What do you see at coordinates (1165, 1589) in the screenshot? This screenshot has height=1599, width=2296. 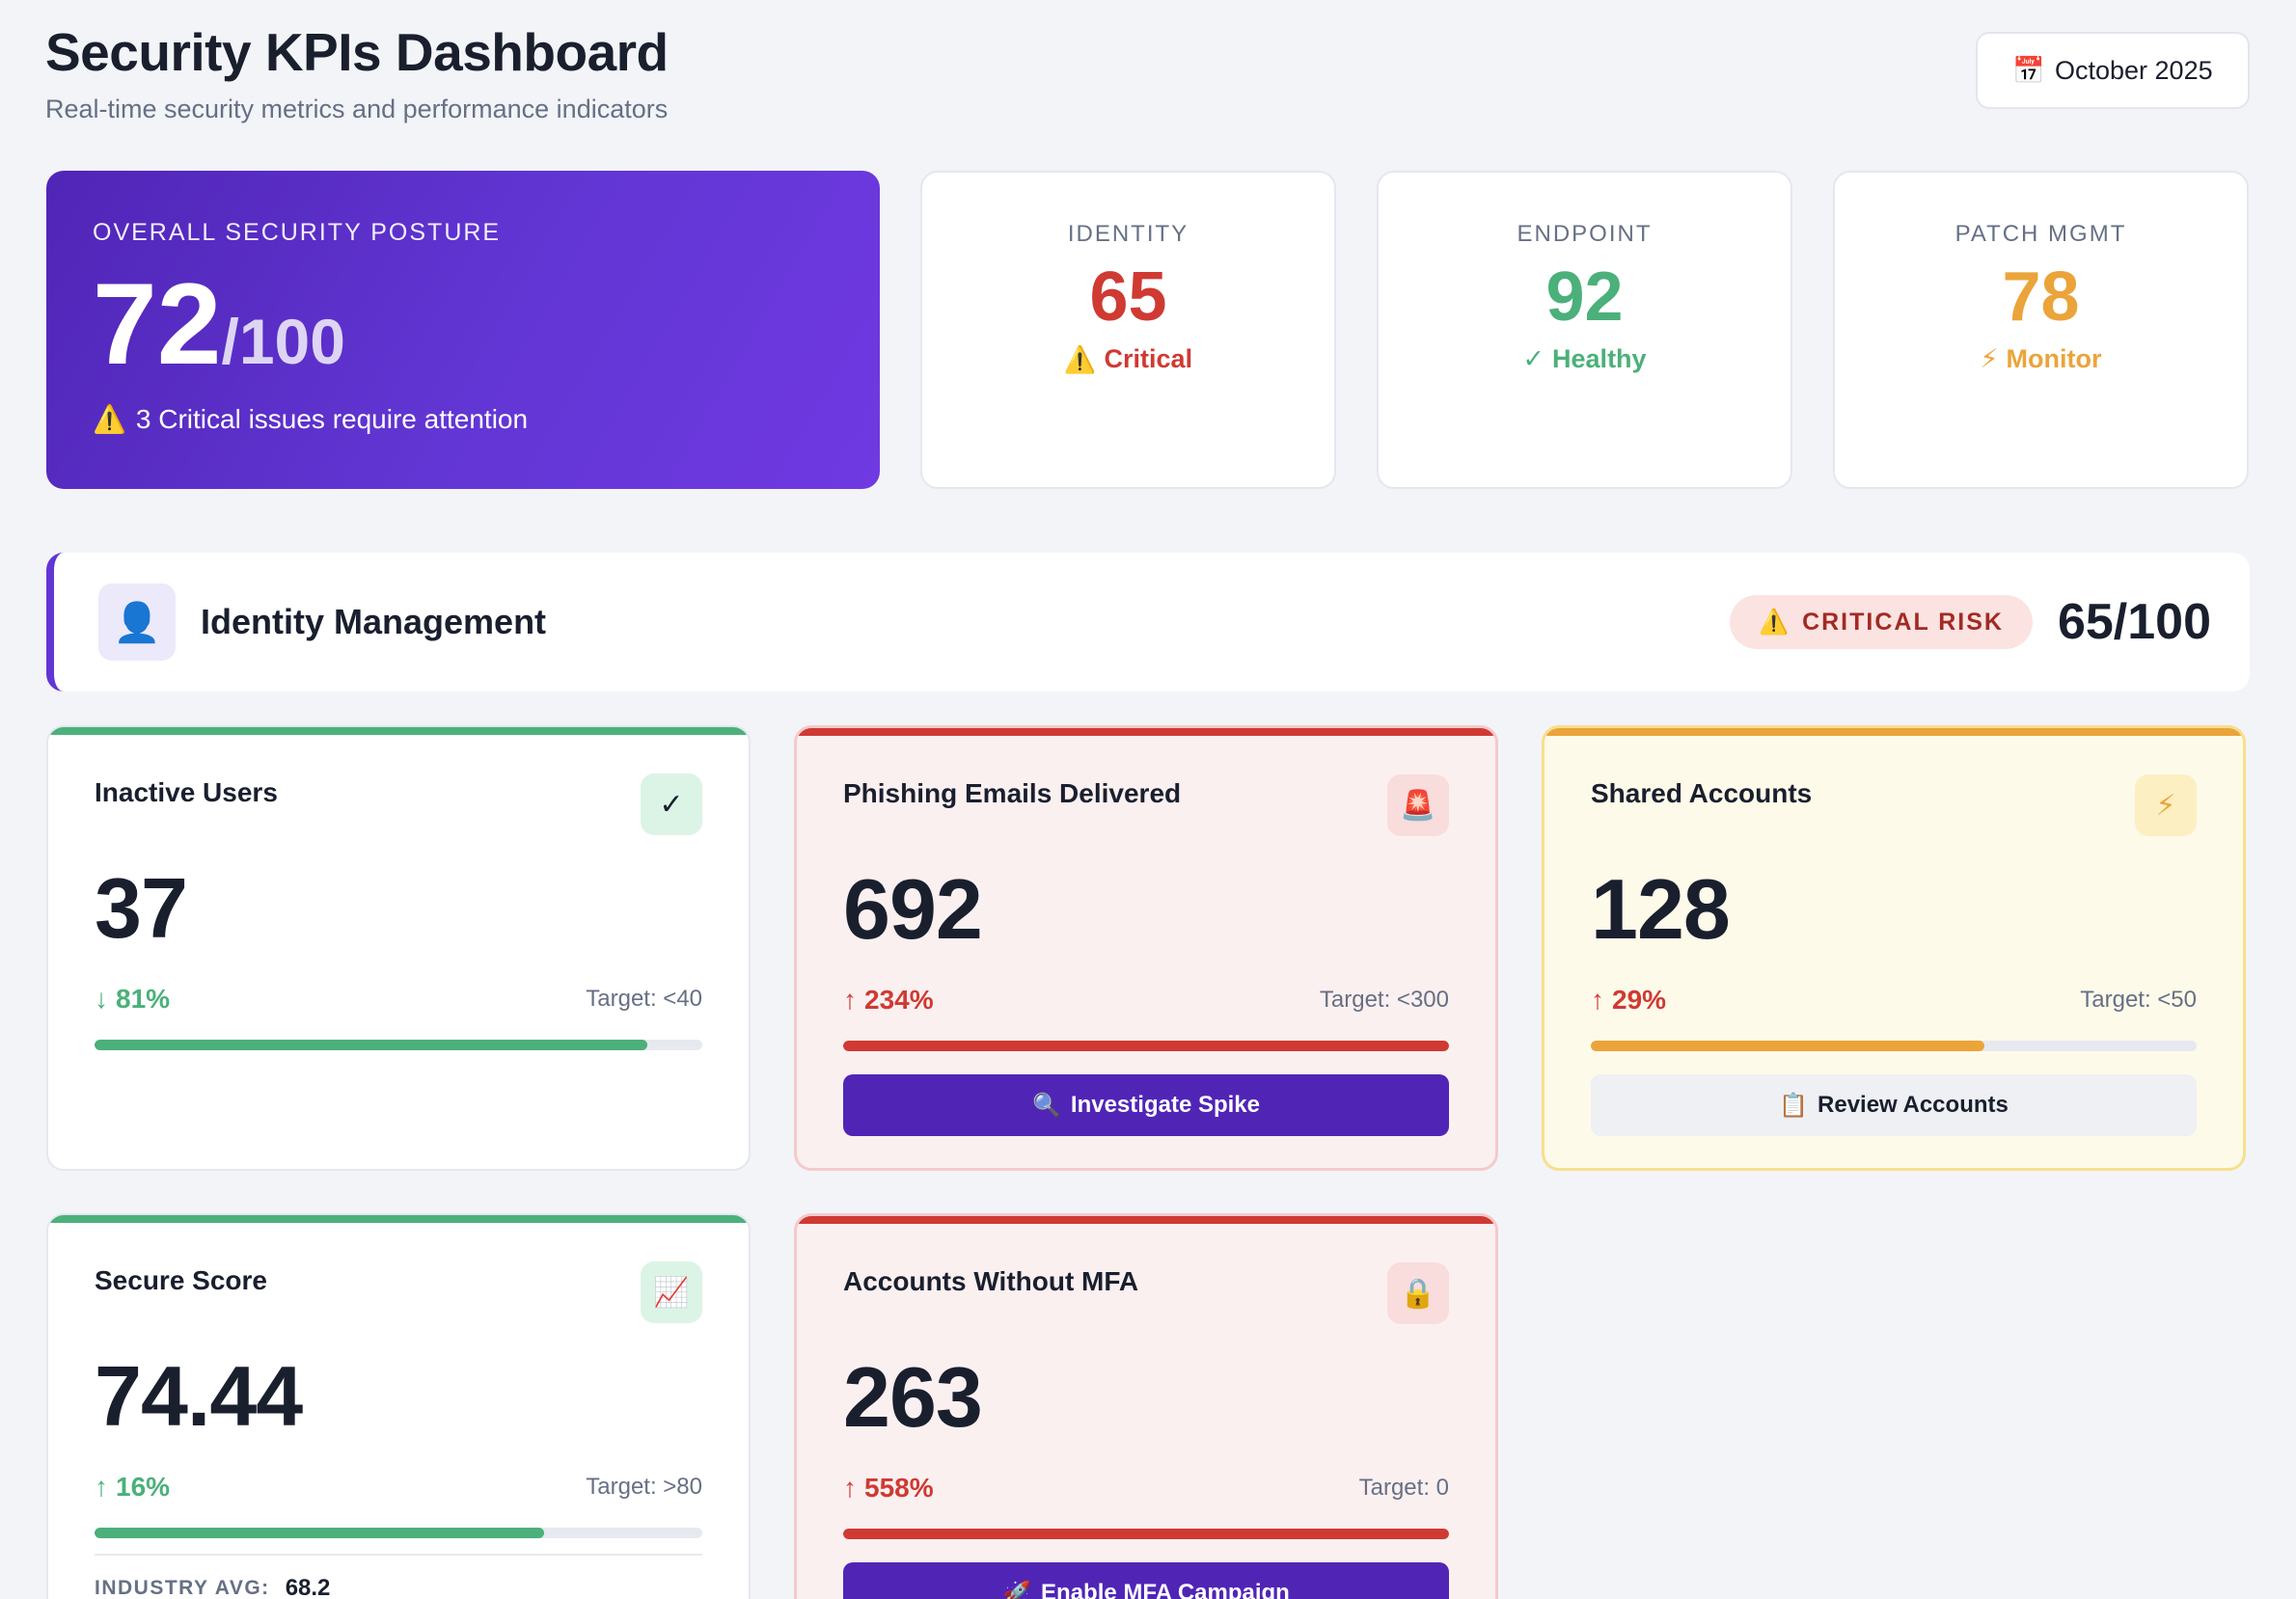 I see `button-label: Enable MFA Campaign` at bounding box center [1165, 1589].